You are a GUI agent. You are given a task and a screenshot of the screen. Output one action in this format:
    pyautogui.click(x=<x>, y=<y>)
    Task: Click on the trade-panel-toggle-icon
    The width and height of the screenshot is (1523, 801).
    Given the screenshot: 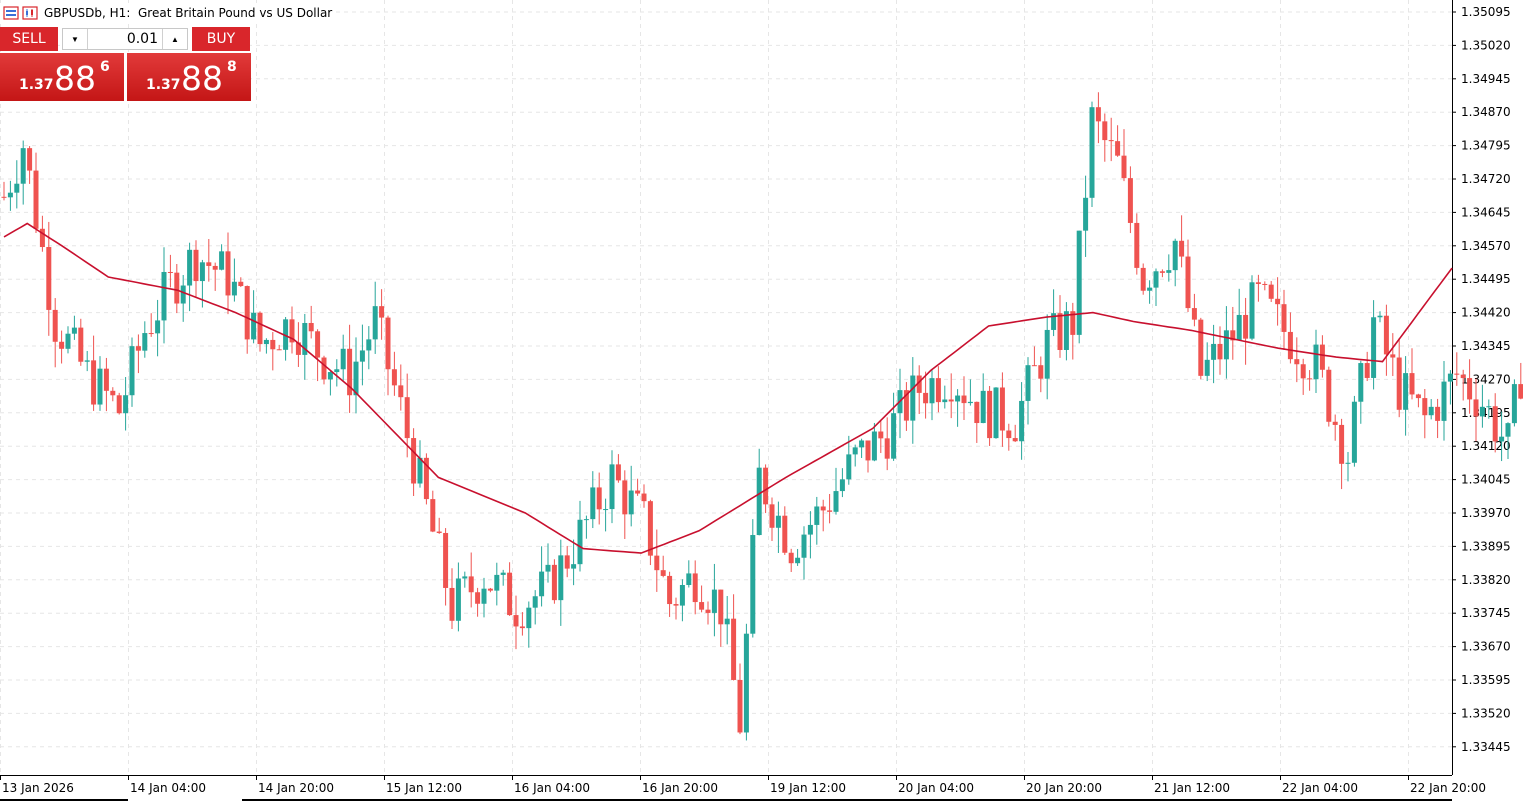 What is the action you would take?
    pyautogui.click(x=11, y=13)
    